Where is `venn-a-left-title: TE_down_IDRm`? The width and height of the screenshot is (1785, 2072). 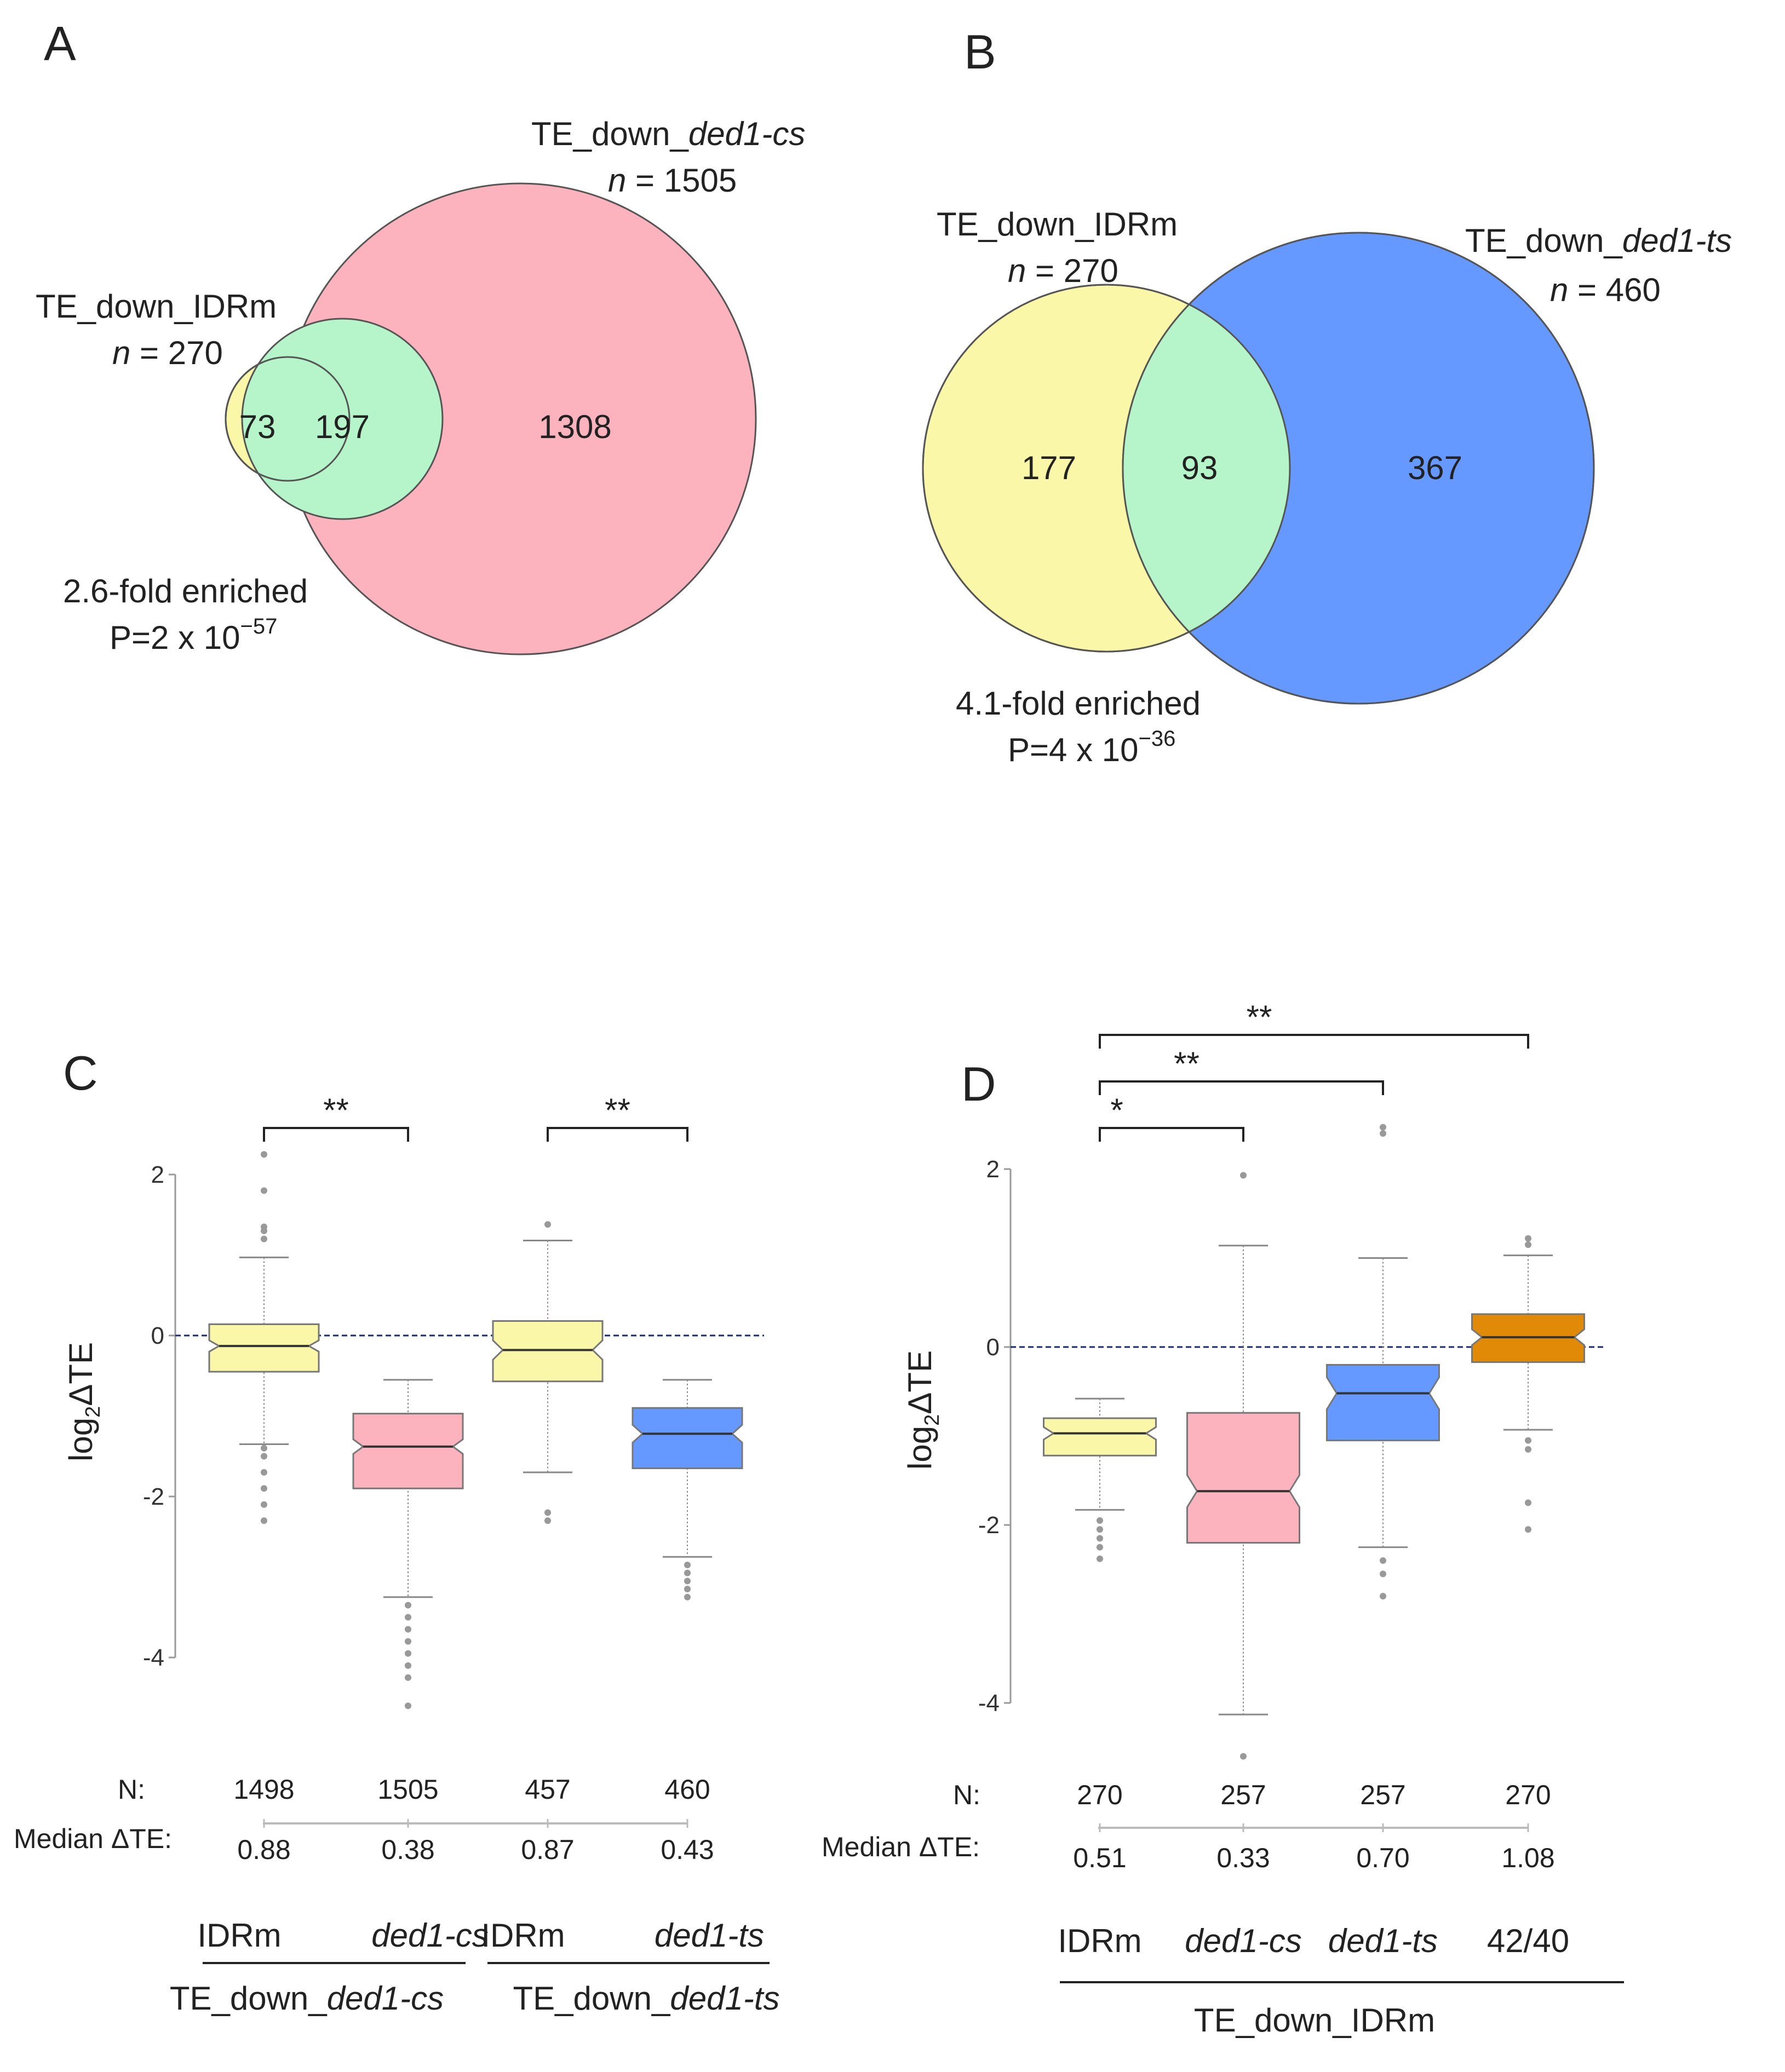
venn-a-left-title: TE_down_IDRm is located at coordinates (156, 306).